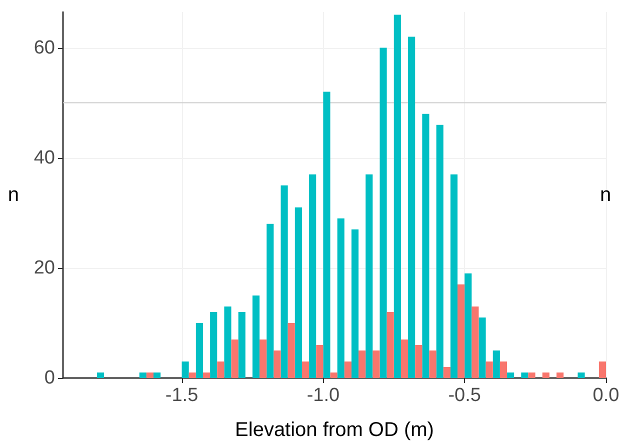  I want to click on x-tick-label: -0.5, so click(464, 395).